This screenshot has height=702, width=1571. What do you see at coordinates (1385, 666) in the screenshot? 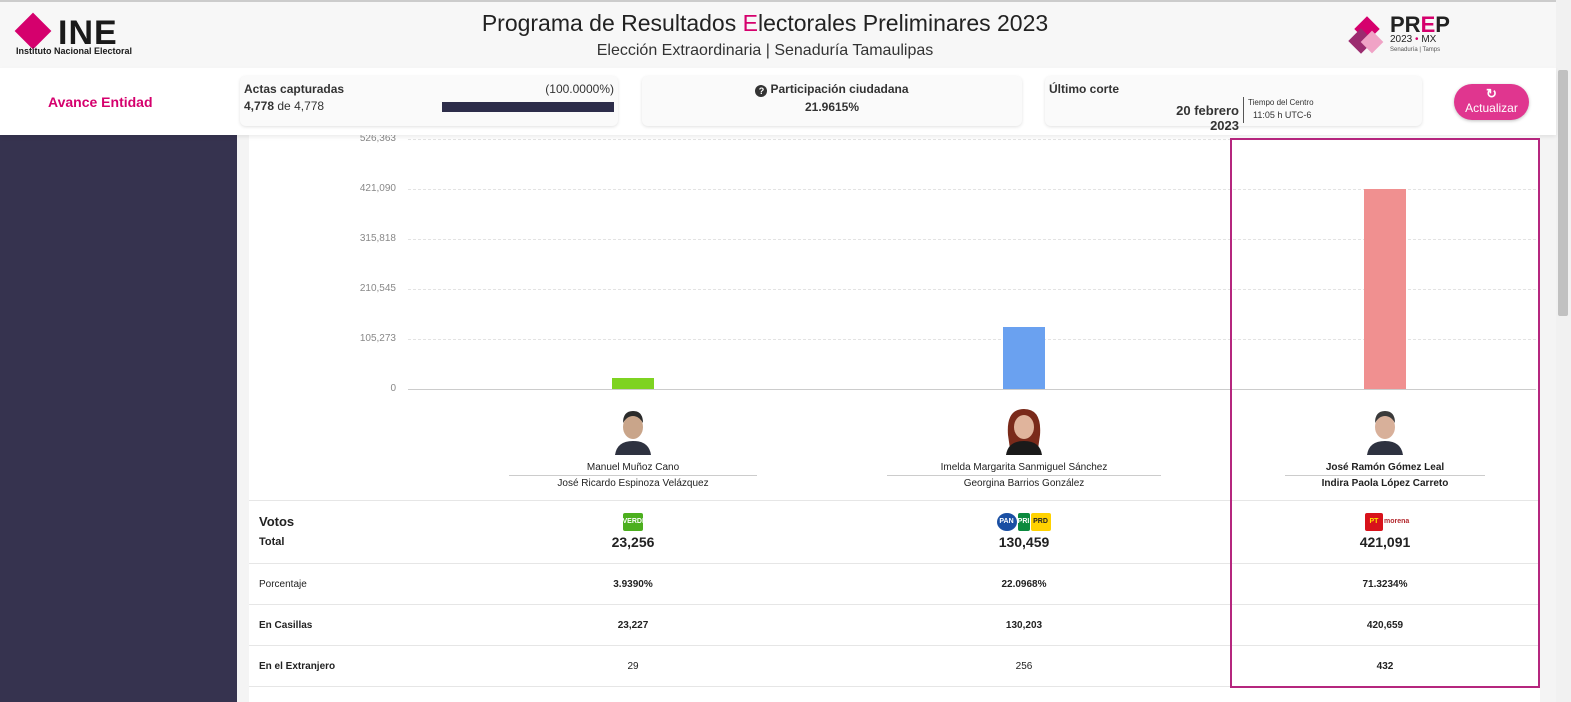
I see `row-value: 432` at bounding box center [1385, 666].